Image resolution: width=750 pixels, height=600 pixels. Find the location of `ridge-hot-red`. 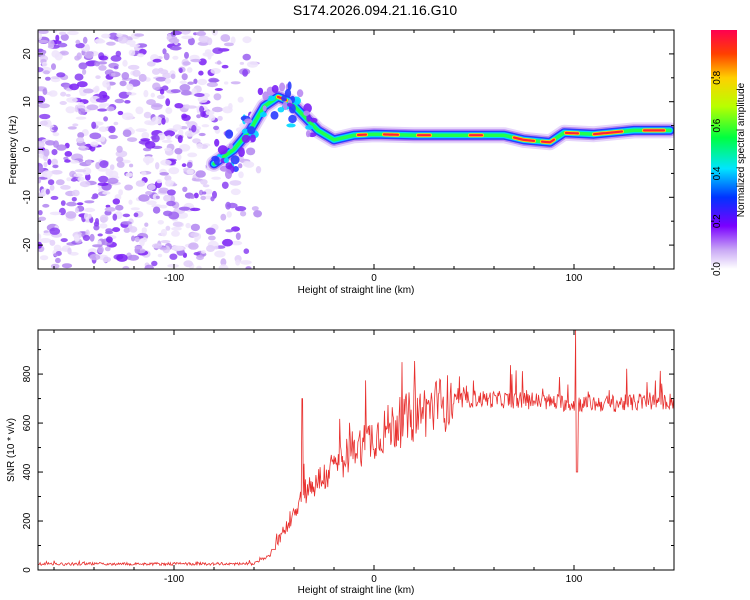

ridge-hot-red is located at coordinates (524, 139).